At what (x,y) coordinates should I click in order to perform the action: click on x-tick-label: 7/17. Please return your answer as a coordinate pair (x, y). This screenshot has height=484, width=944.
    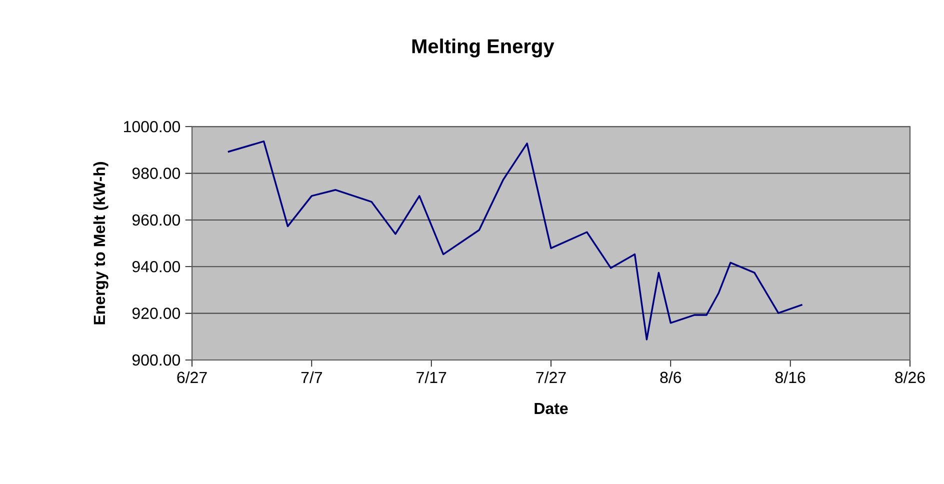
    Looking at the image, I should click on (431, 377).